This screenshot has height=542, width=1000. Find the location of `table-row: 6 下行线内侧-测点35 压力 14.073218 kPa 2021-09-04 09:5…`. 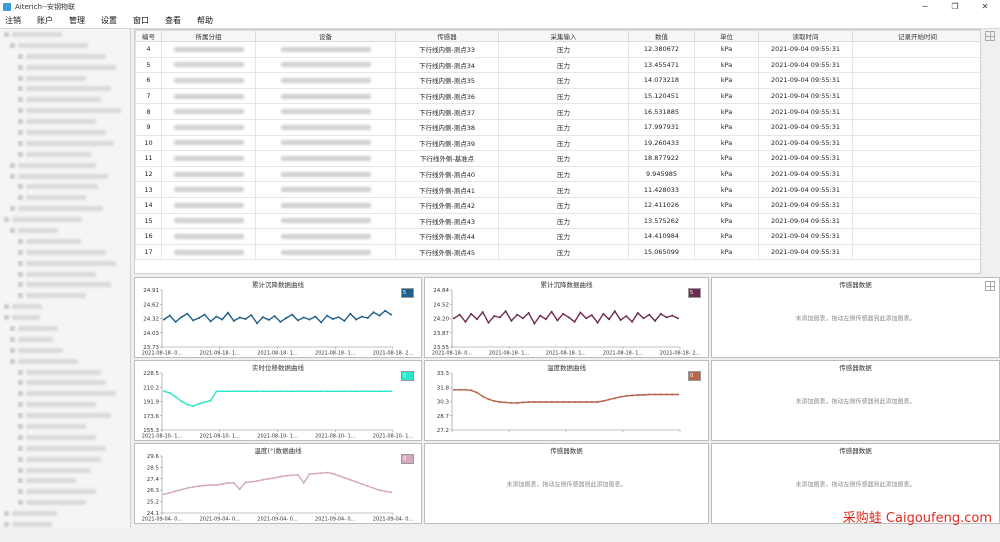

table-row: 6 下行线内侧-测点35 压力 14.073218 kPa 2021-09-04 09:5… is located at coordinates (557, 80).